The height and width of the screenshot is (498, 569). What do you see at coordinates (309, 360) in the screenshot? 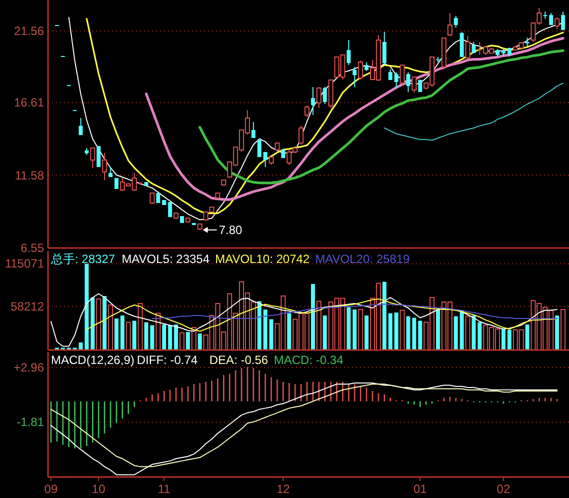
I see `series-label: MACD: -0.34` at bounding box center [309, 360].